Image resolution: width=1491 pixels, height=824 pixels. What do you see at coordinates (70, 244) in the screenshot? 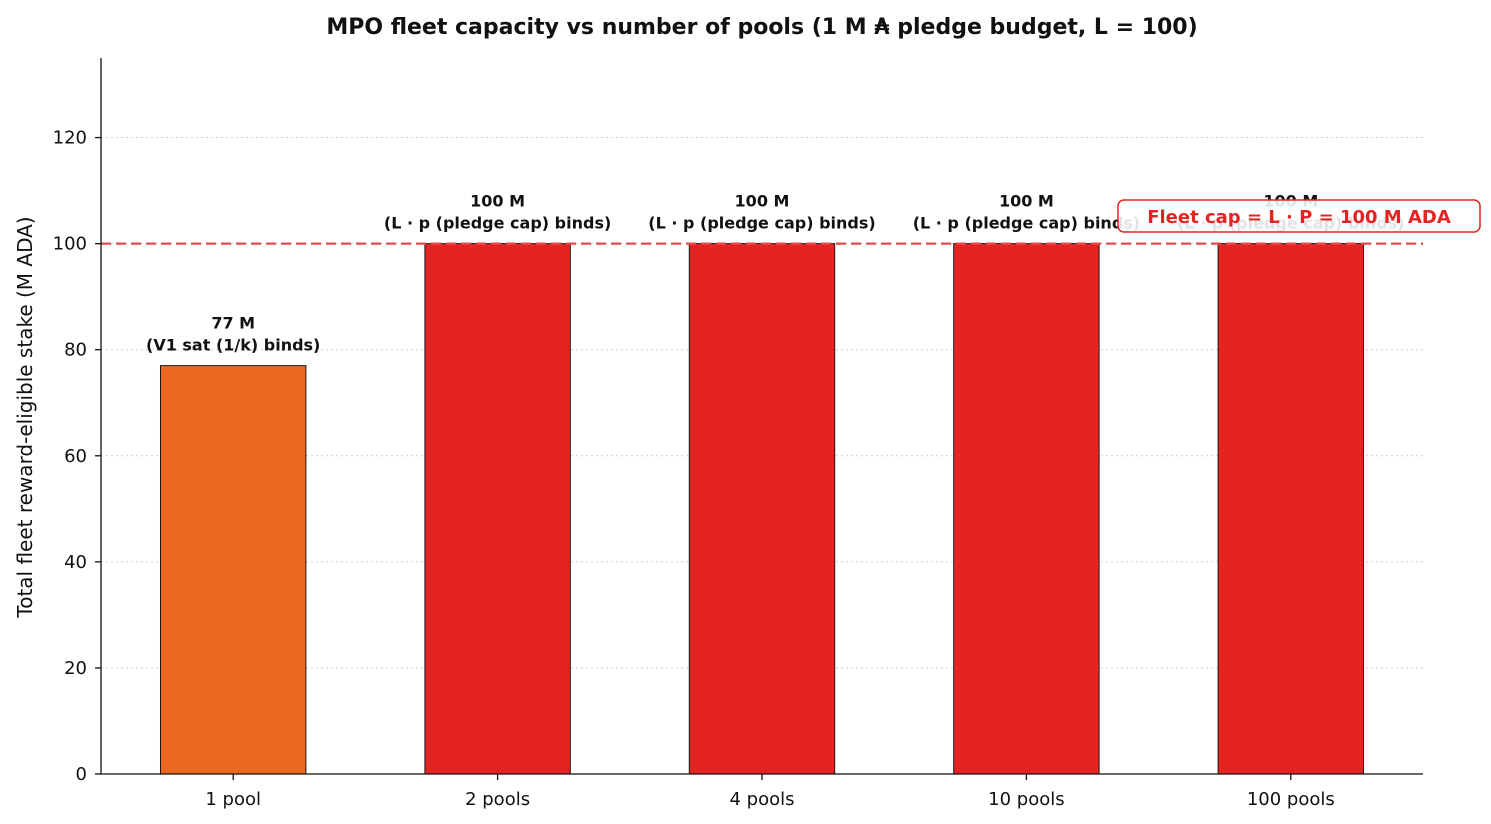
I see `y-tick-label-100: 100` at bounding box center [70, 244].